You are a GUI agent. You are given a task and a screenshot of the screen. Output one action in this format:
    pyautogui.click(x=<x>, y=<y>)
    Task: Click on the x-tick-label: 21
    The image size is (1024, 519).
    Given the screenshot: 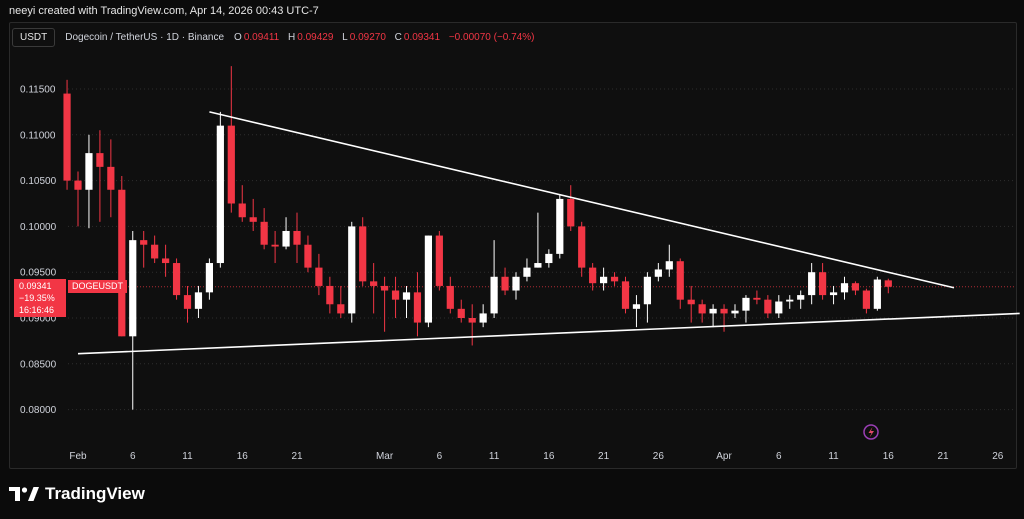 What is the action you would take?
    pyautogui.click(x=604, y=456)
    